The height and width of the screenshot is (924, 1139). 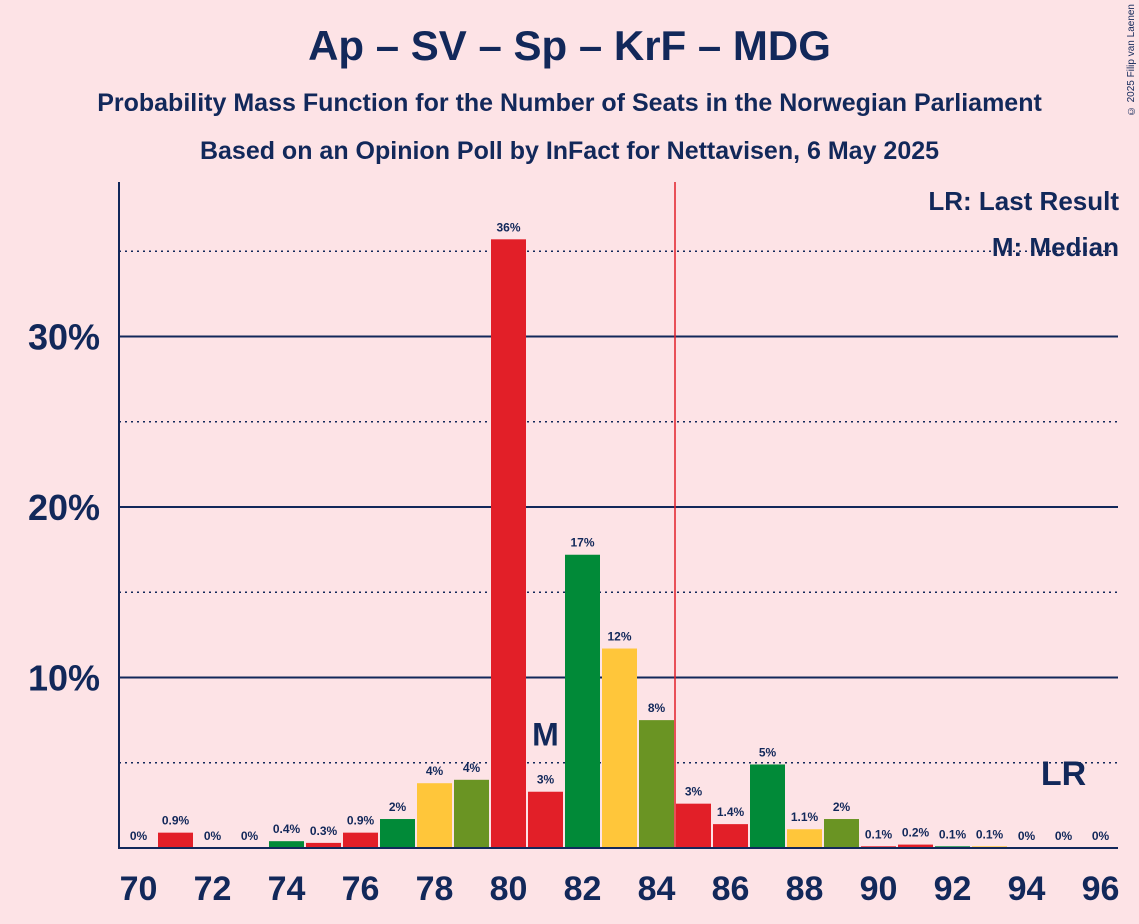 I want to click on y-tick-label: 20%, so click(x=64, y=507).